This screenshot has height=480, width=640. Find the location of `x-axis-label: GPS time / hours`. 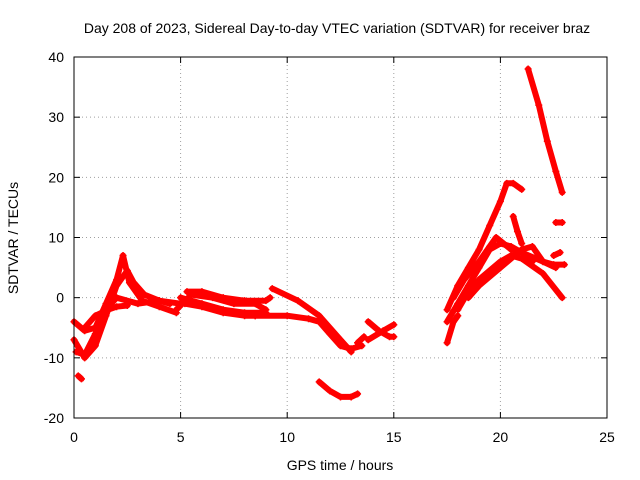

x-axis-label: GPS time / hours is located at coordinates (340, 465).